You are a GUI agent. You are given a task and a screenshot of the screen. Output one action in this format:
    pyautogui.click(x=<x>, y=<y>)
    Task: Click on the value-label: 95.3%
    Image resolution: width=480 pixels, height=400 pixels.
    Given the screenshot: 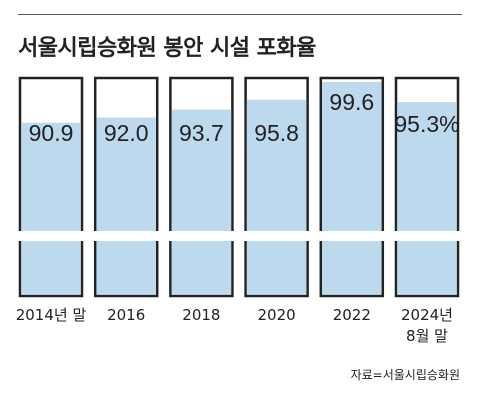 What is the action you would take?
    pyautogui.click(x=426, y=124)
    